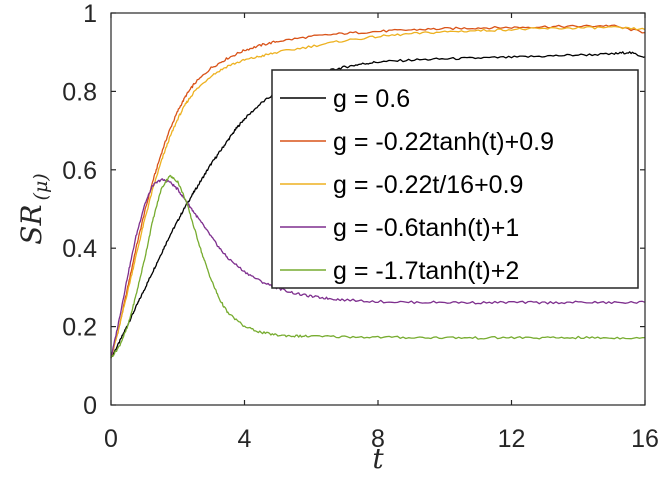  What do you see at coordinates (111, 439) in the screenshot?
I see `x-tick-label: 0` at bounding box center [111, 439].